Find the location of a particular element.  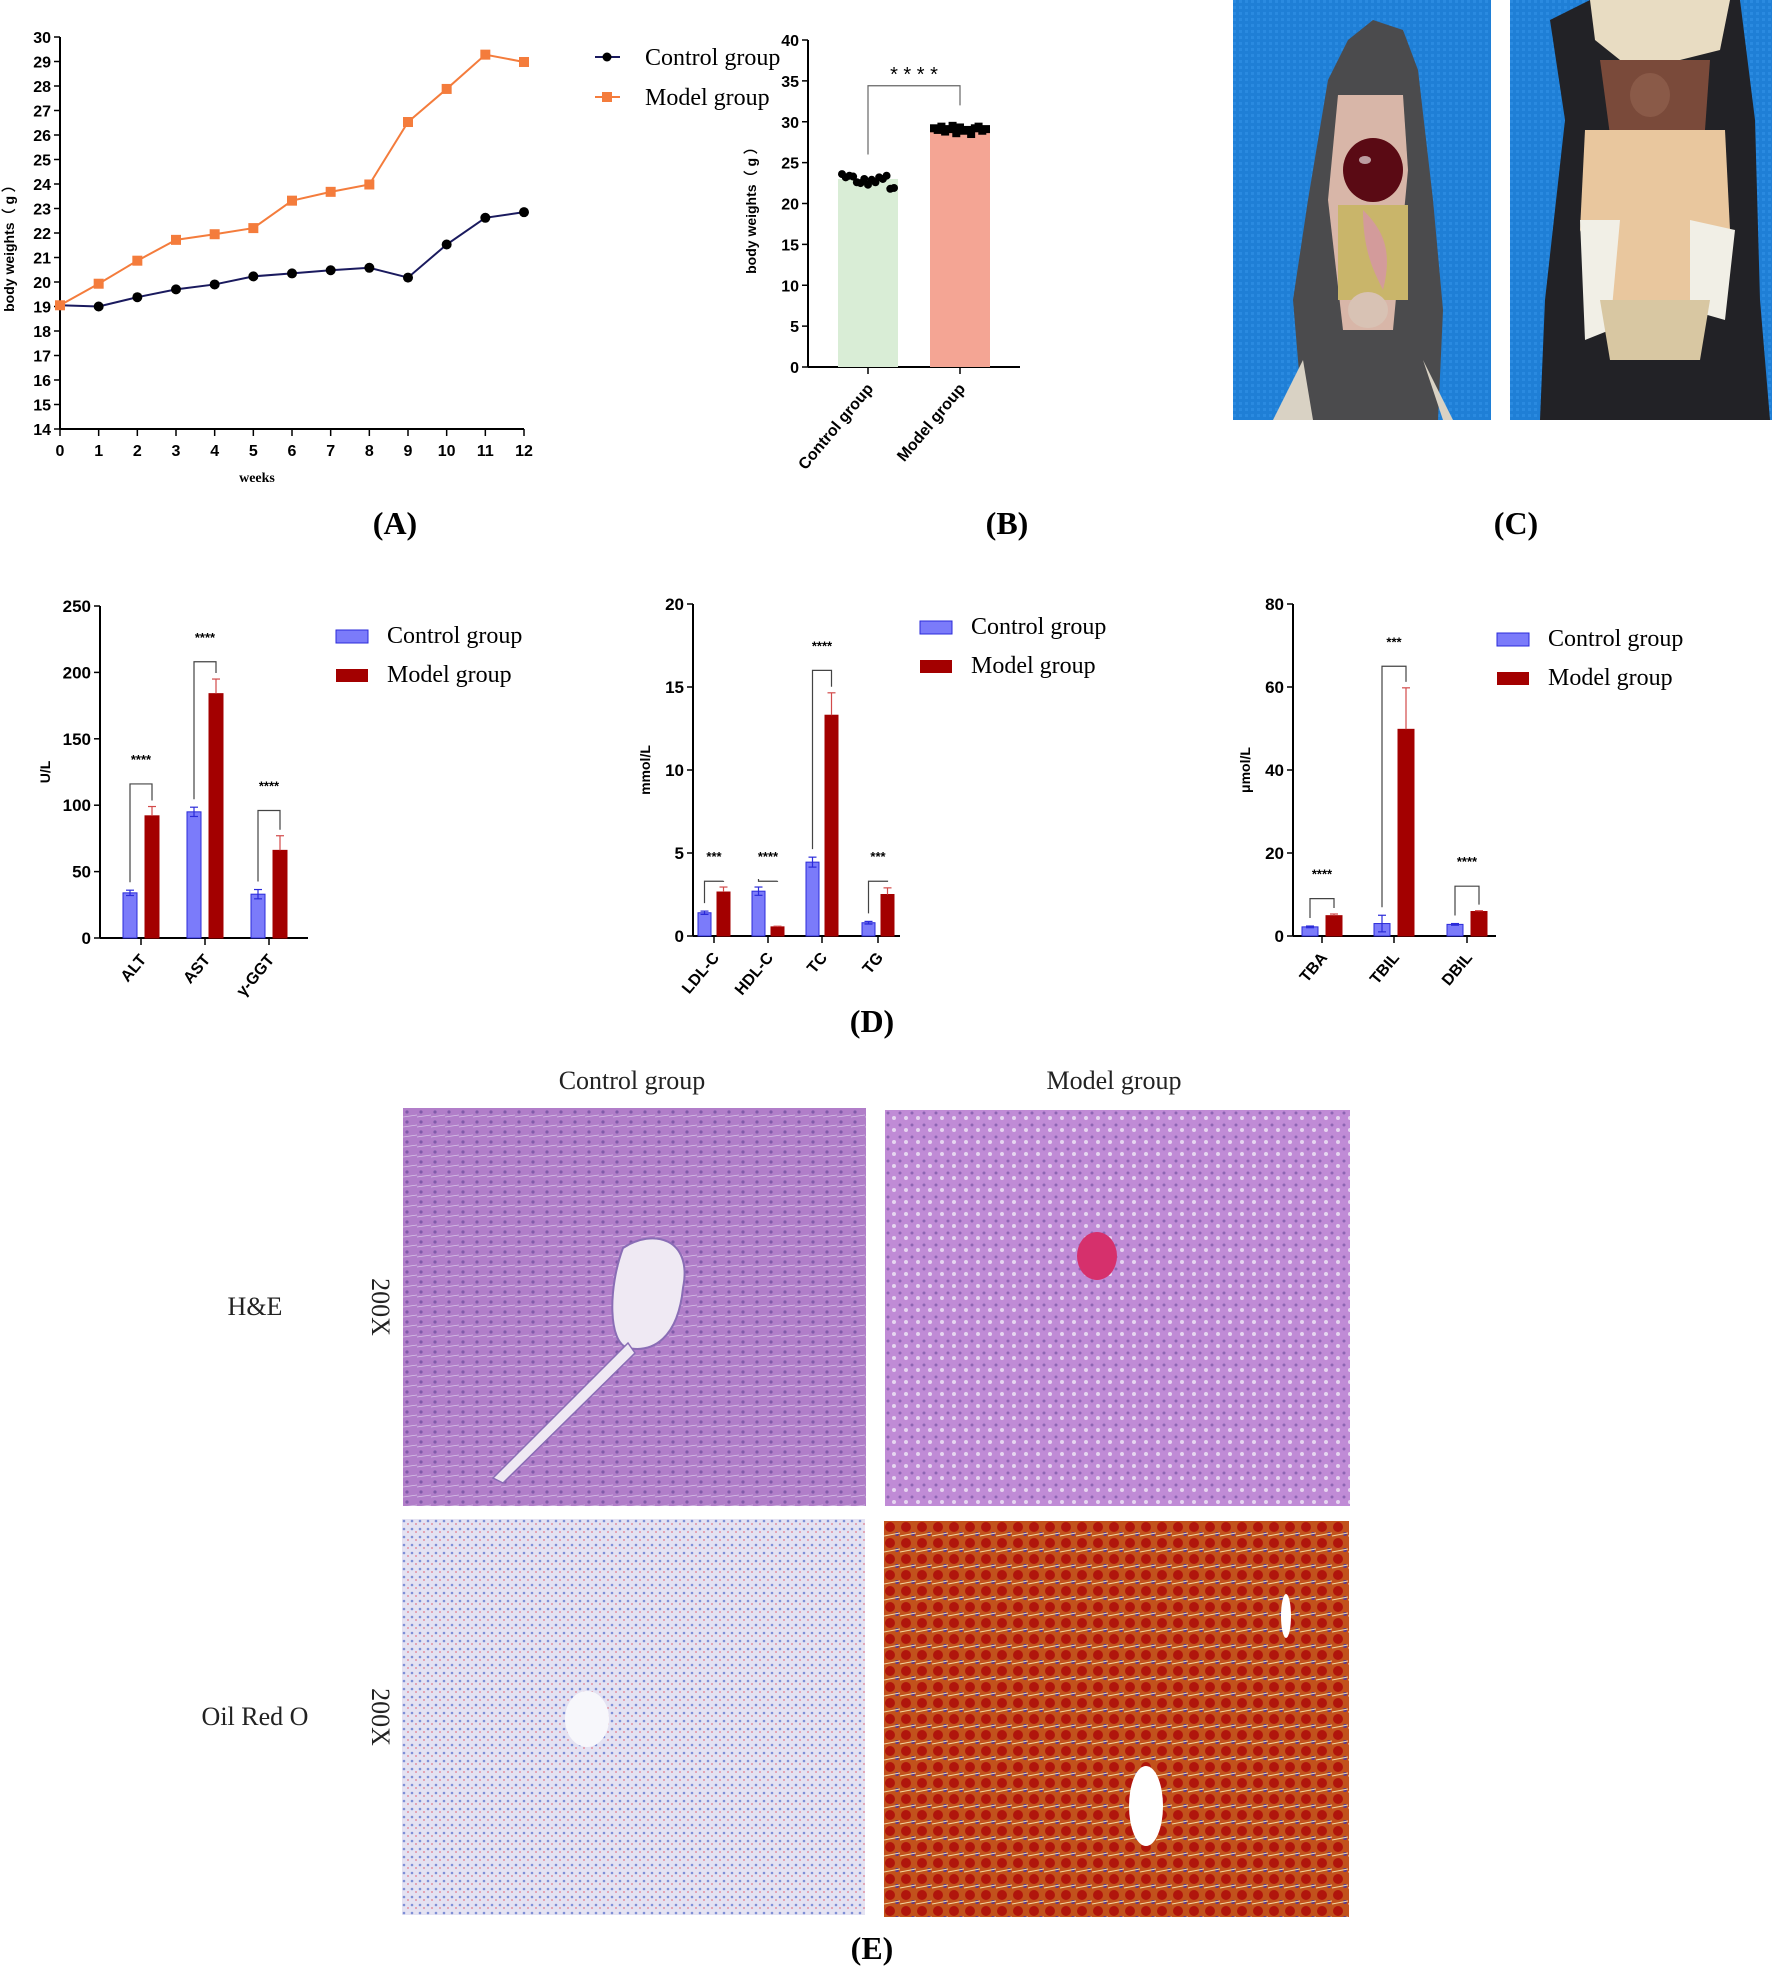

y-tick-label: 17 is located at coordinates (42, 357).